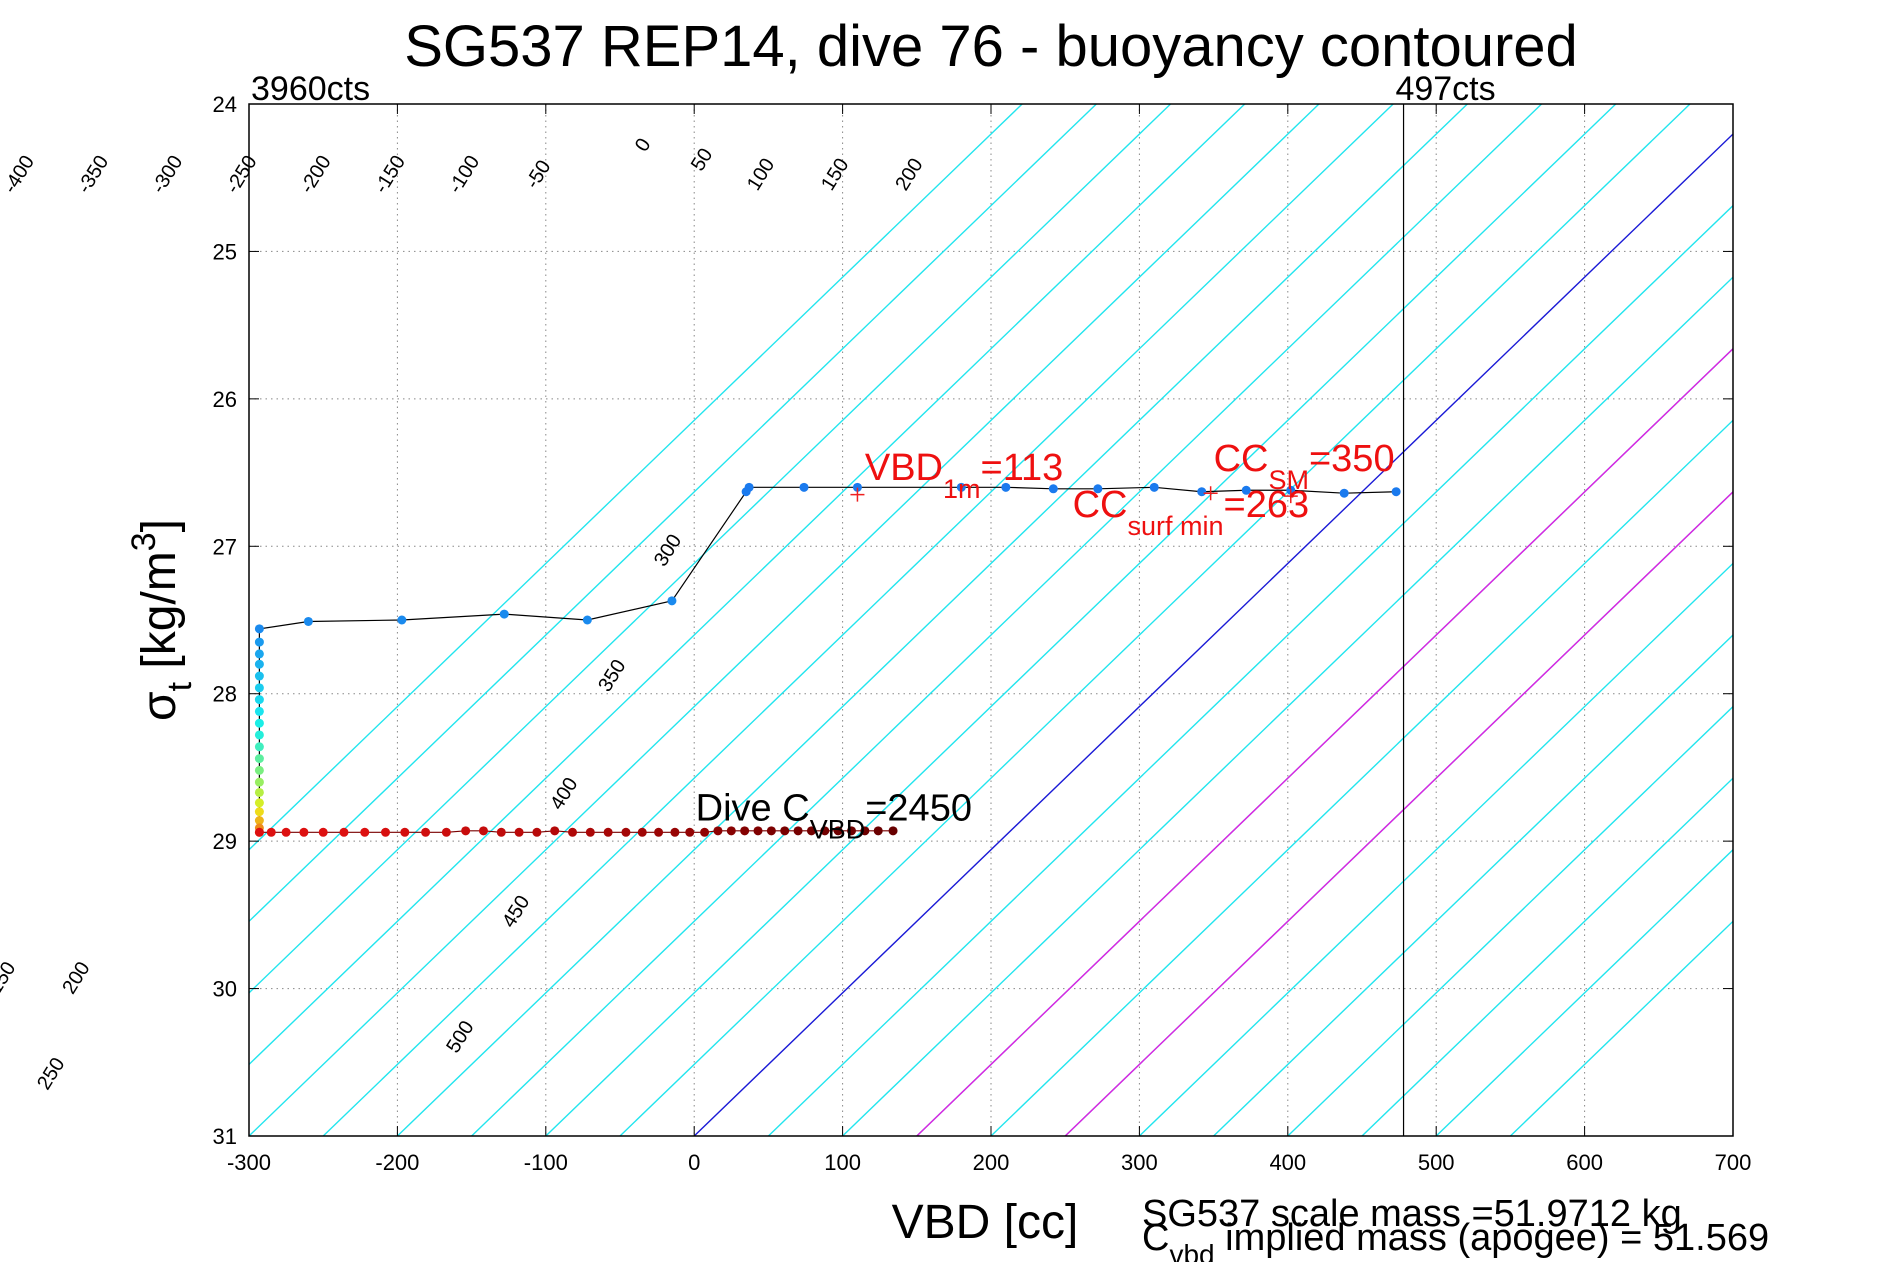 The height and width of the screenshot is (1267, 1891). I want to click on y-axis-label-base: σ, so click(159, 706).